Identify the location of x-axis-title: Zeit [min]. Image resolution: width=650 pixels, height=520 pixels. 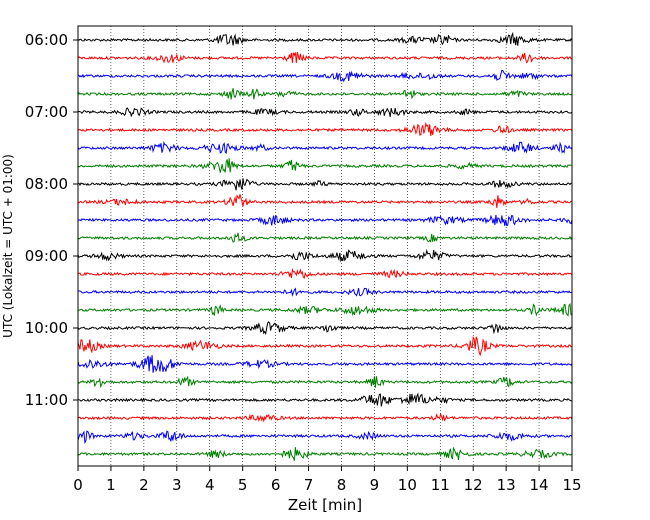
(325, 505).